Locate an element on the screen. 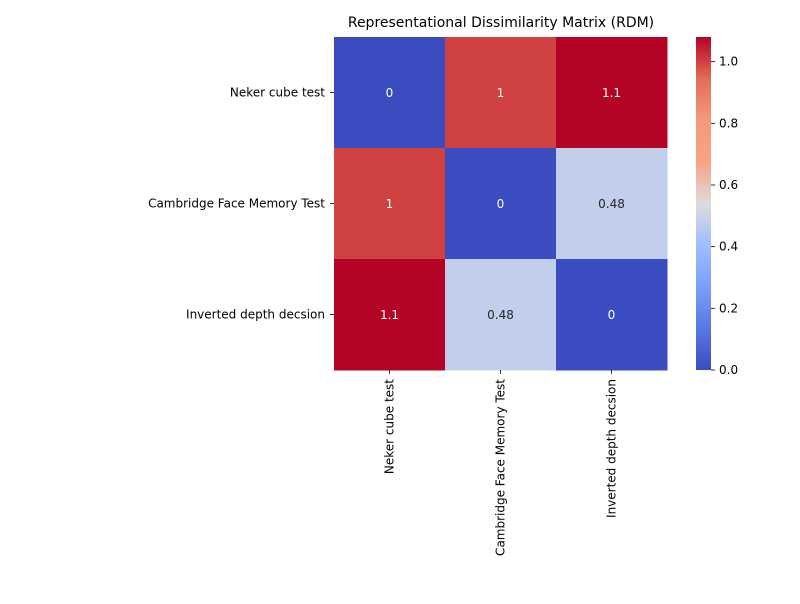 This screenshot has width=800, height=604. colorbar-tick-label-4: 0.8 is located at coordinates (728, 123).